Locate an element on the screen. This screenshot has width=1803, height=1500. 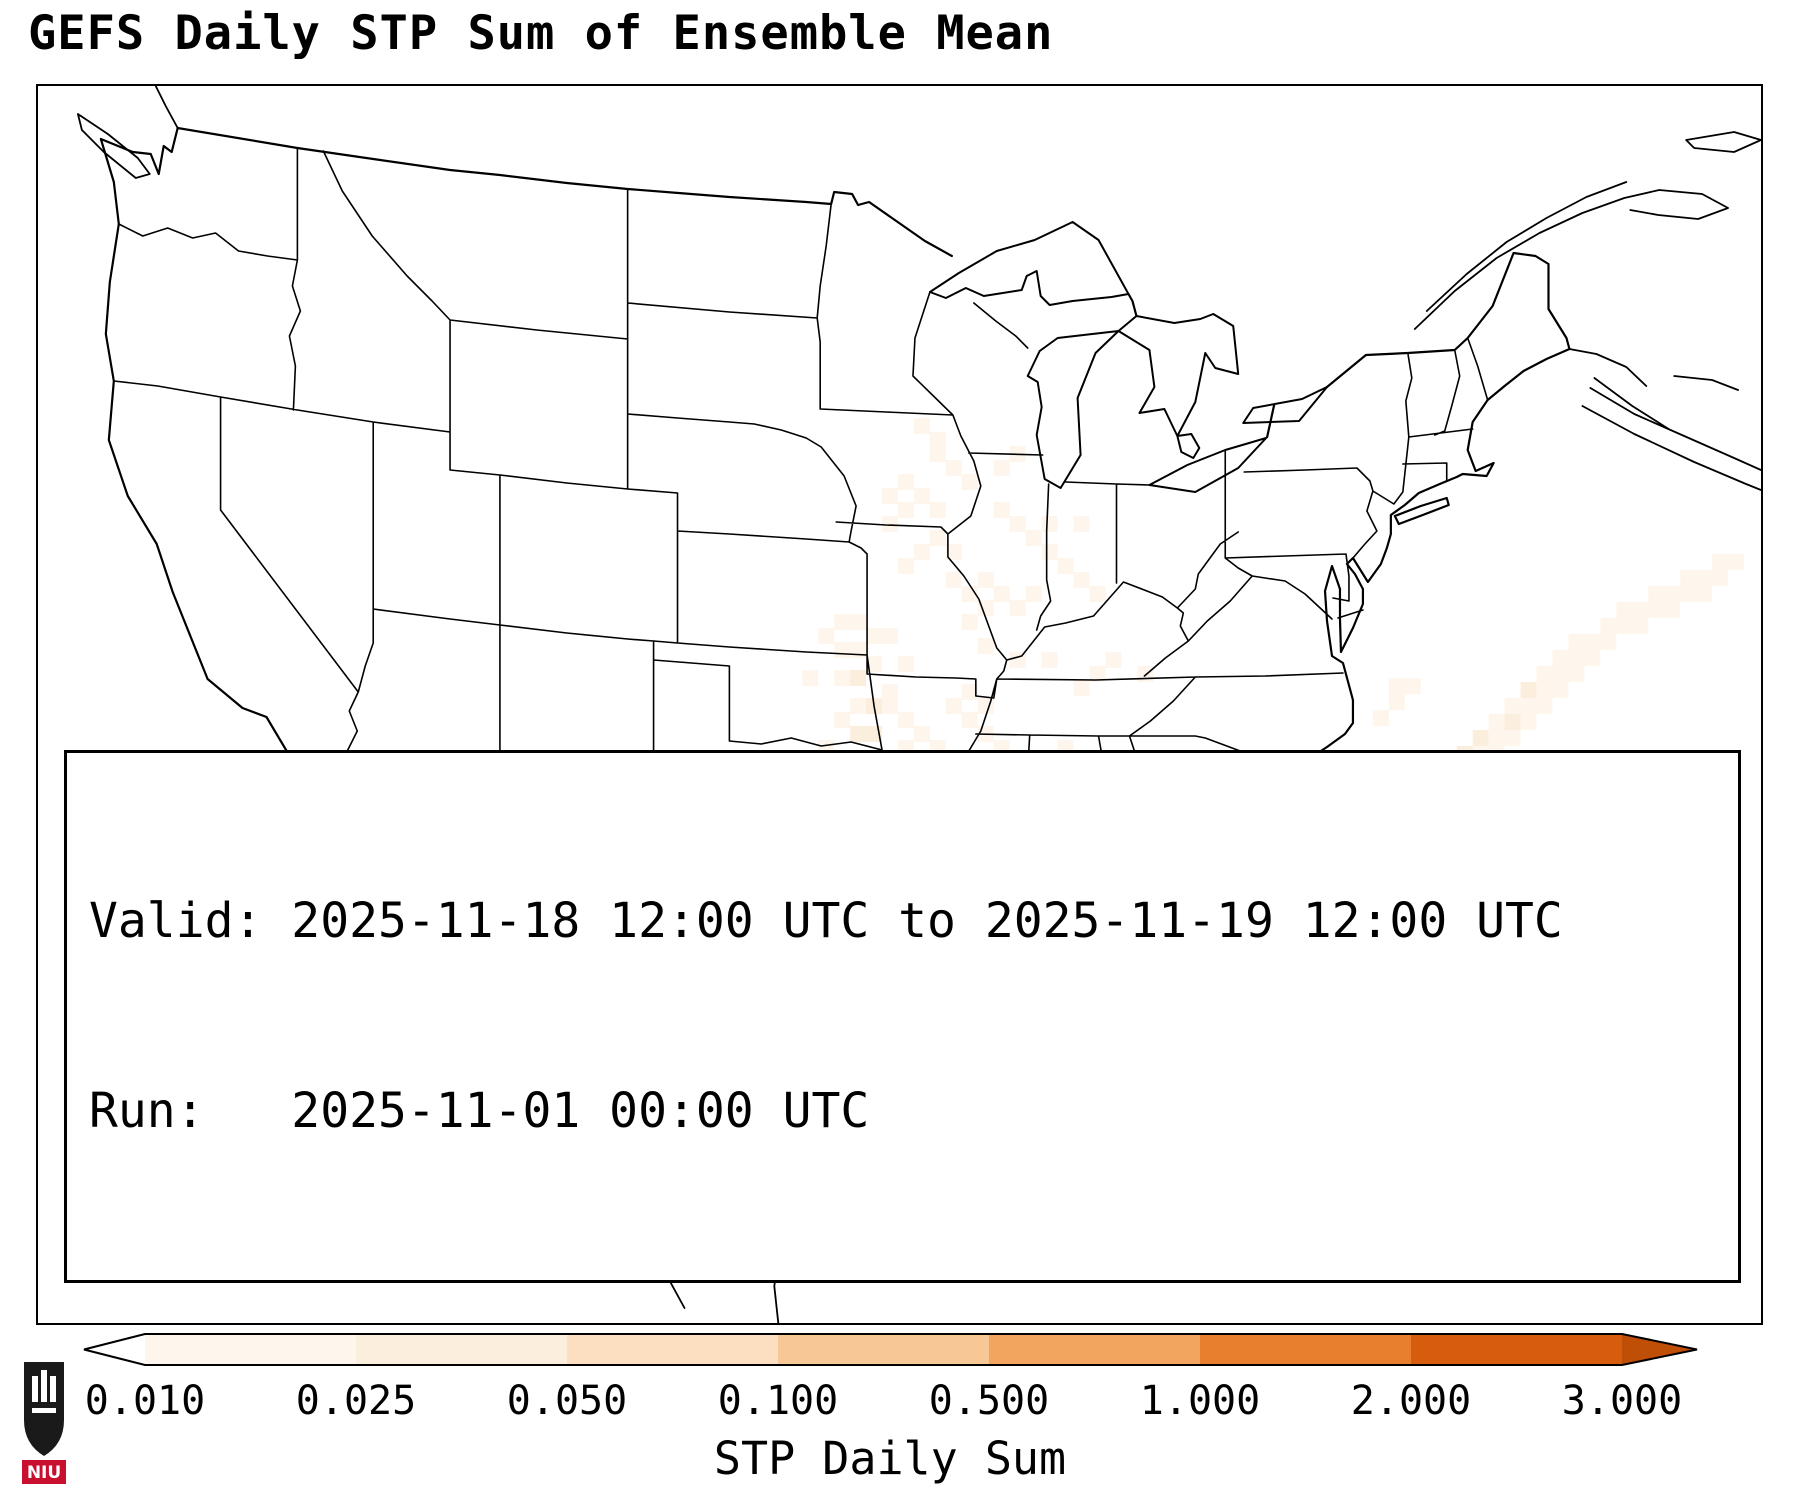
colorbar-tick-label: 0.025 is located at coordinates (356, 1401).